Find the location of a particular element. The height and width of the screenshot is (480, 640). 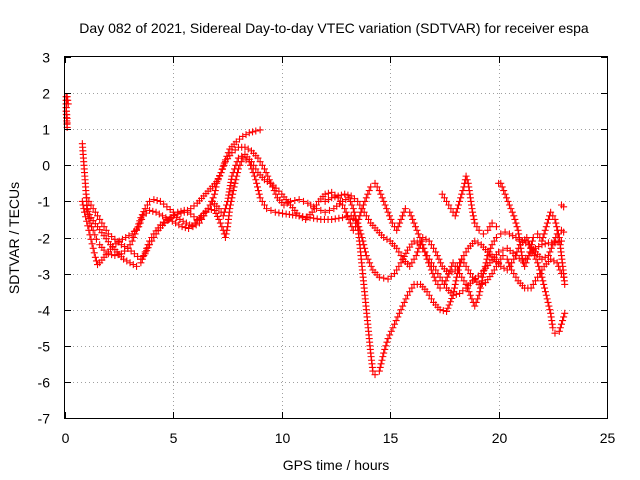

x-tick-label: 0 is located at coordinates (66, 438).